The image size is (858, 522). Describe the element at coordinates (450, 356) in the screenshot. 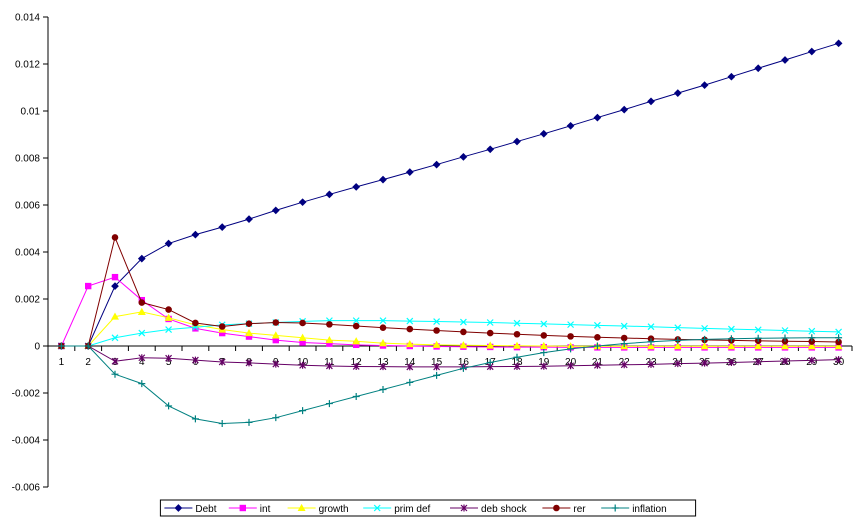

I see `series-deb-shock` at that location.